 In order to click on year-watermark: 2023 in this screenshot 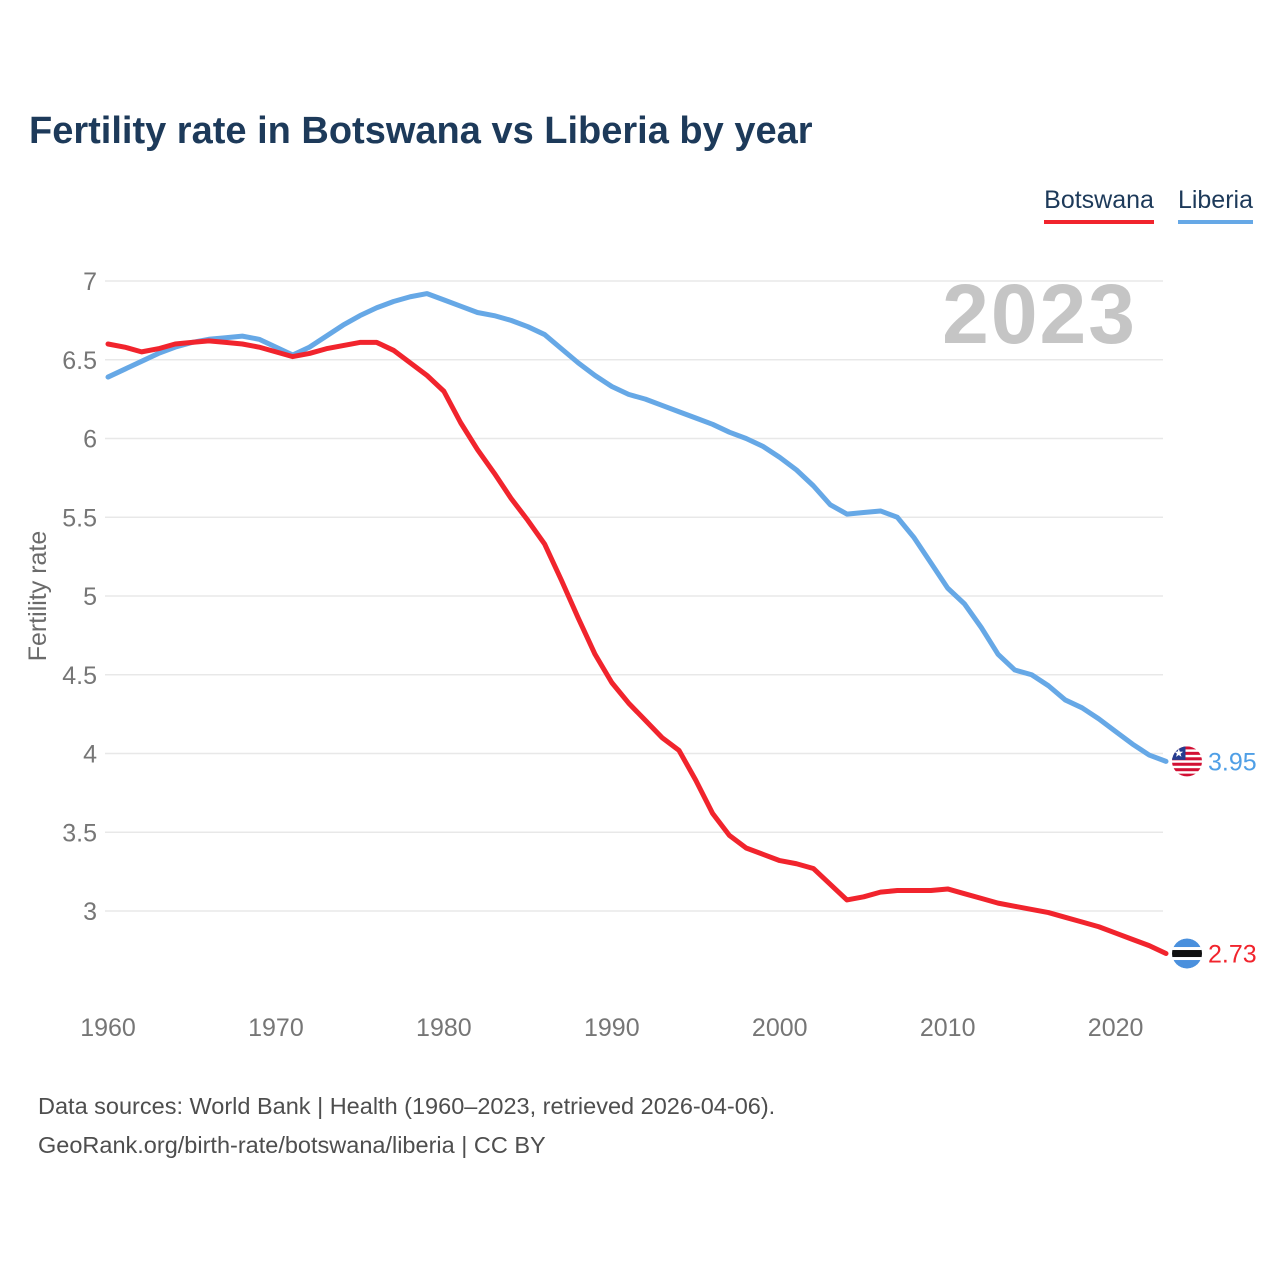, I will do `click(1039, 314)`.